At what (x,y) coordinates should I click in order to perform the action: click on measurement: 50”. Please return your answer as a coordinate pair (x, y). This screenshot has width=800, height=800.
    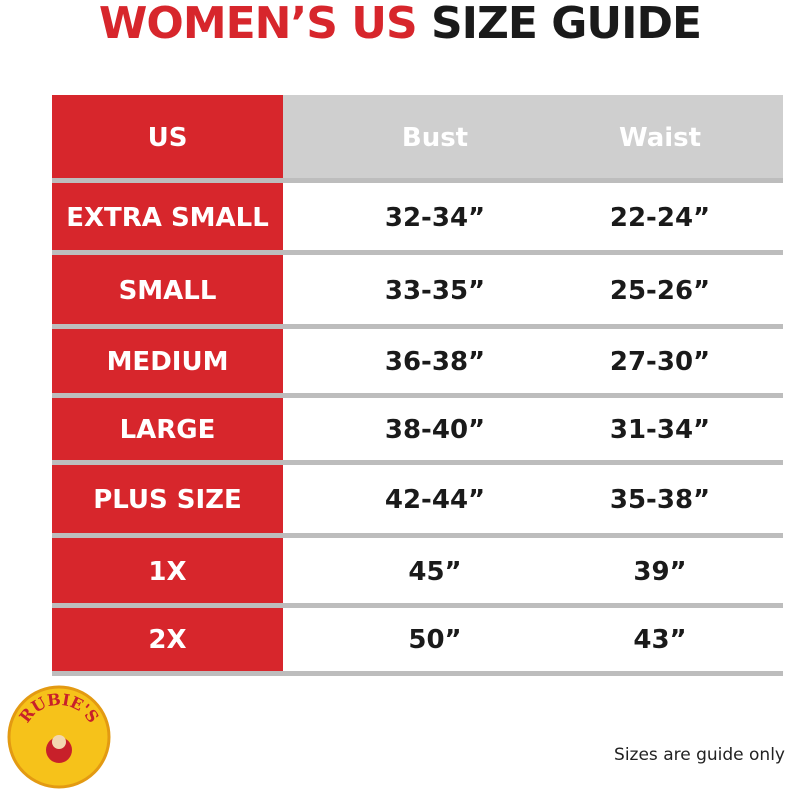
    Looking at the image, I should click on (435, 640).